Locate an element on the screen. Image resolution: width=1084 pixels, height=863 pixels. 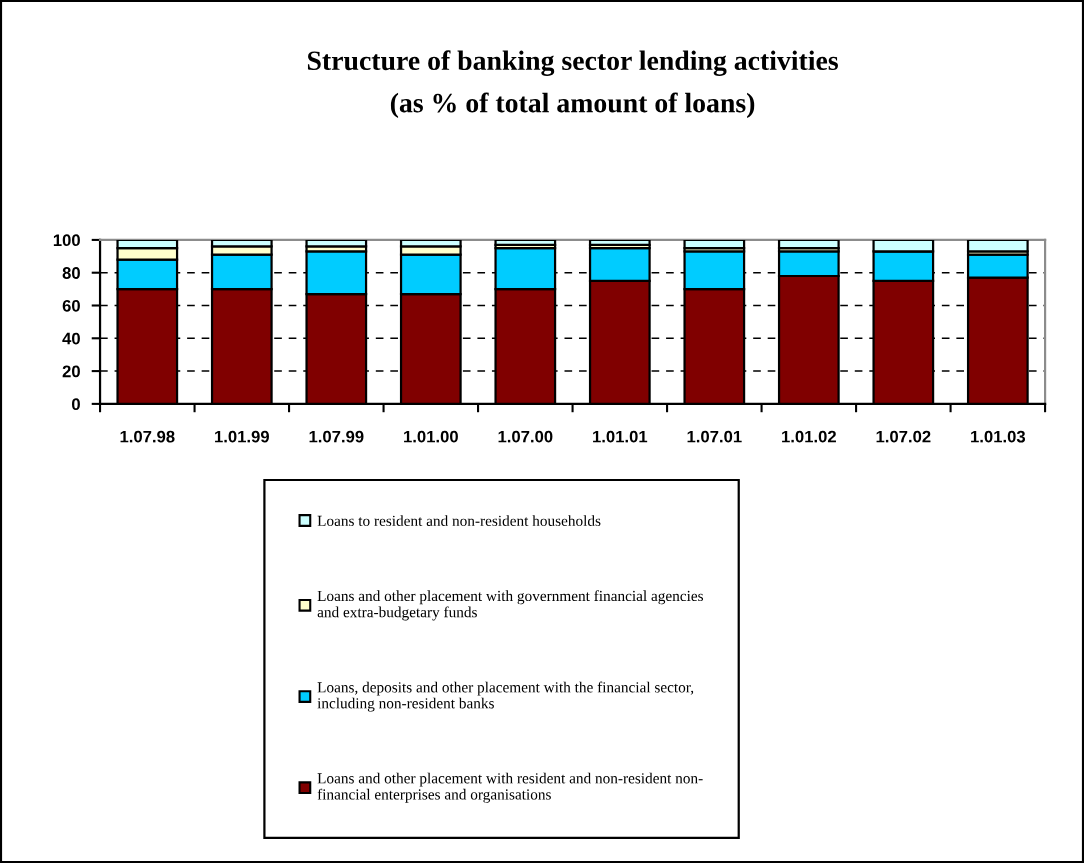
y-tick-label: 100 is located at coordinates (66, 240).